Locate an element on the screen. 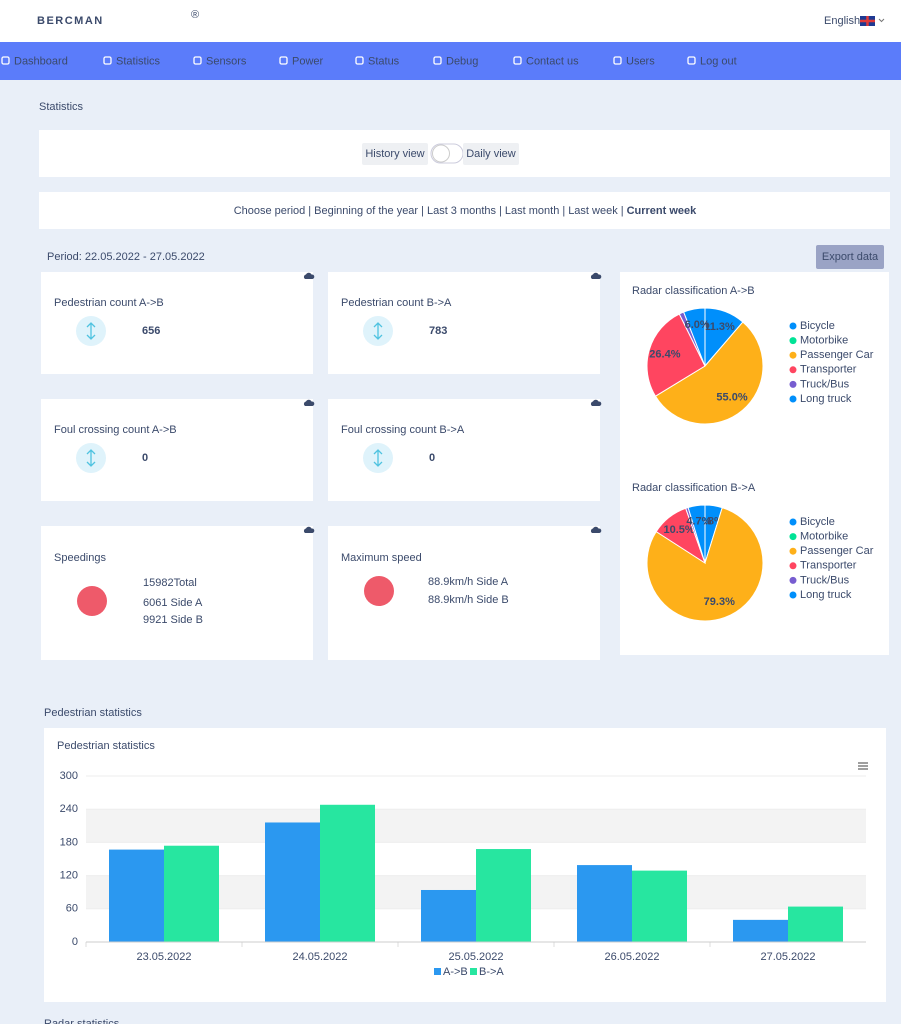 The height and width of the screenshot is (1024, 901). data-label: 6.0% is located at coordinates (697, 325).